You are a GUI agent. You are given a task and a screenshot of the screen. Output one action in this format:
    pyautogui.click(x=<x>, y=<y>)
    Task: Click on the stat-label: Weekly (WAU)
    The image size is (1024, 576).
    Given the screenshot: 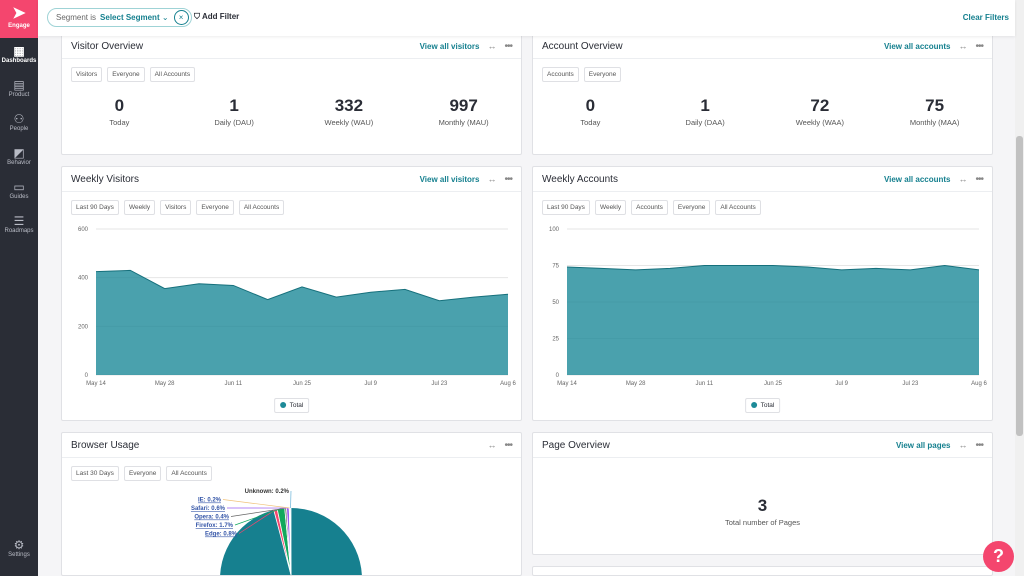 What is the action you would take?
    pyautogui.click(x=349, y=122)
    